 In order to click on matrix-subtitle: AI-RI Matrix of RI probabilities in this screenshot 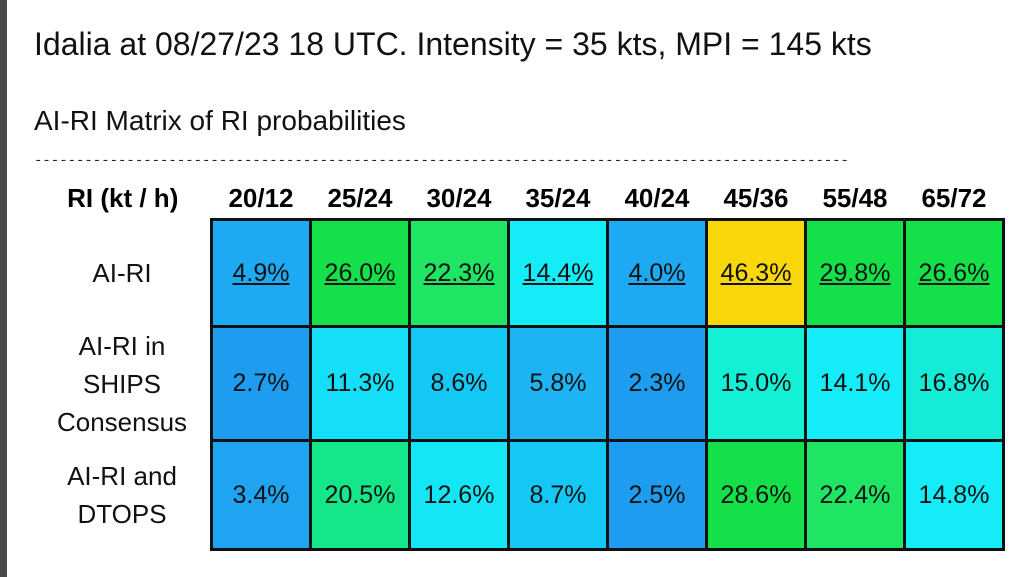, I will do `click(220, 120)`.